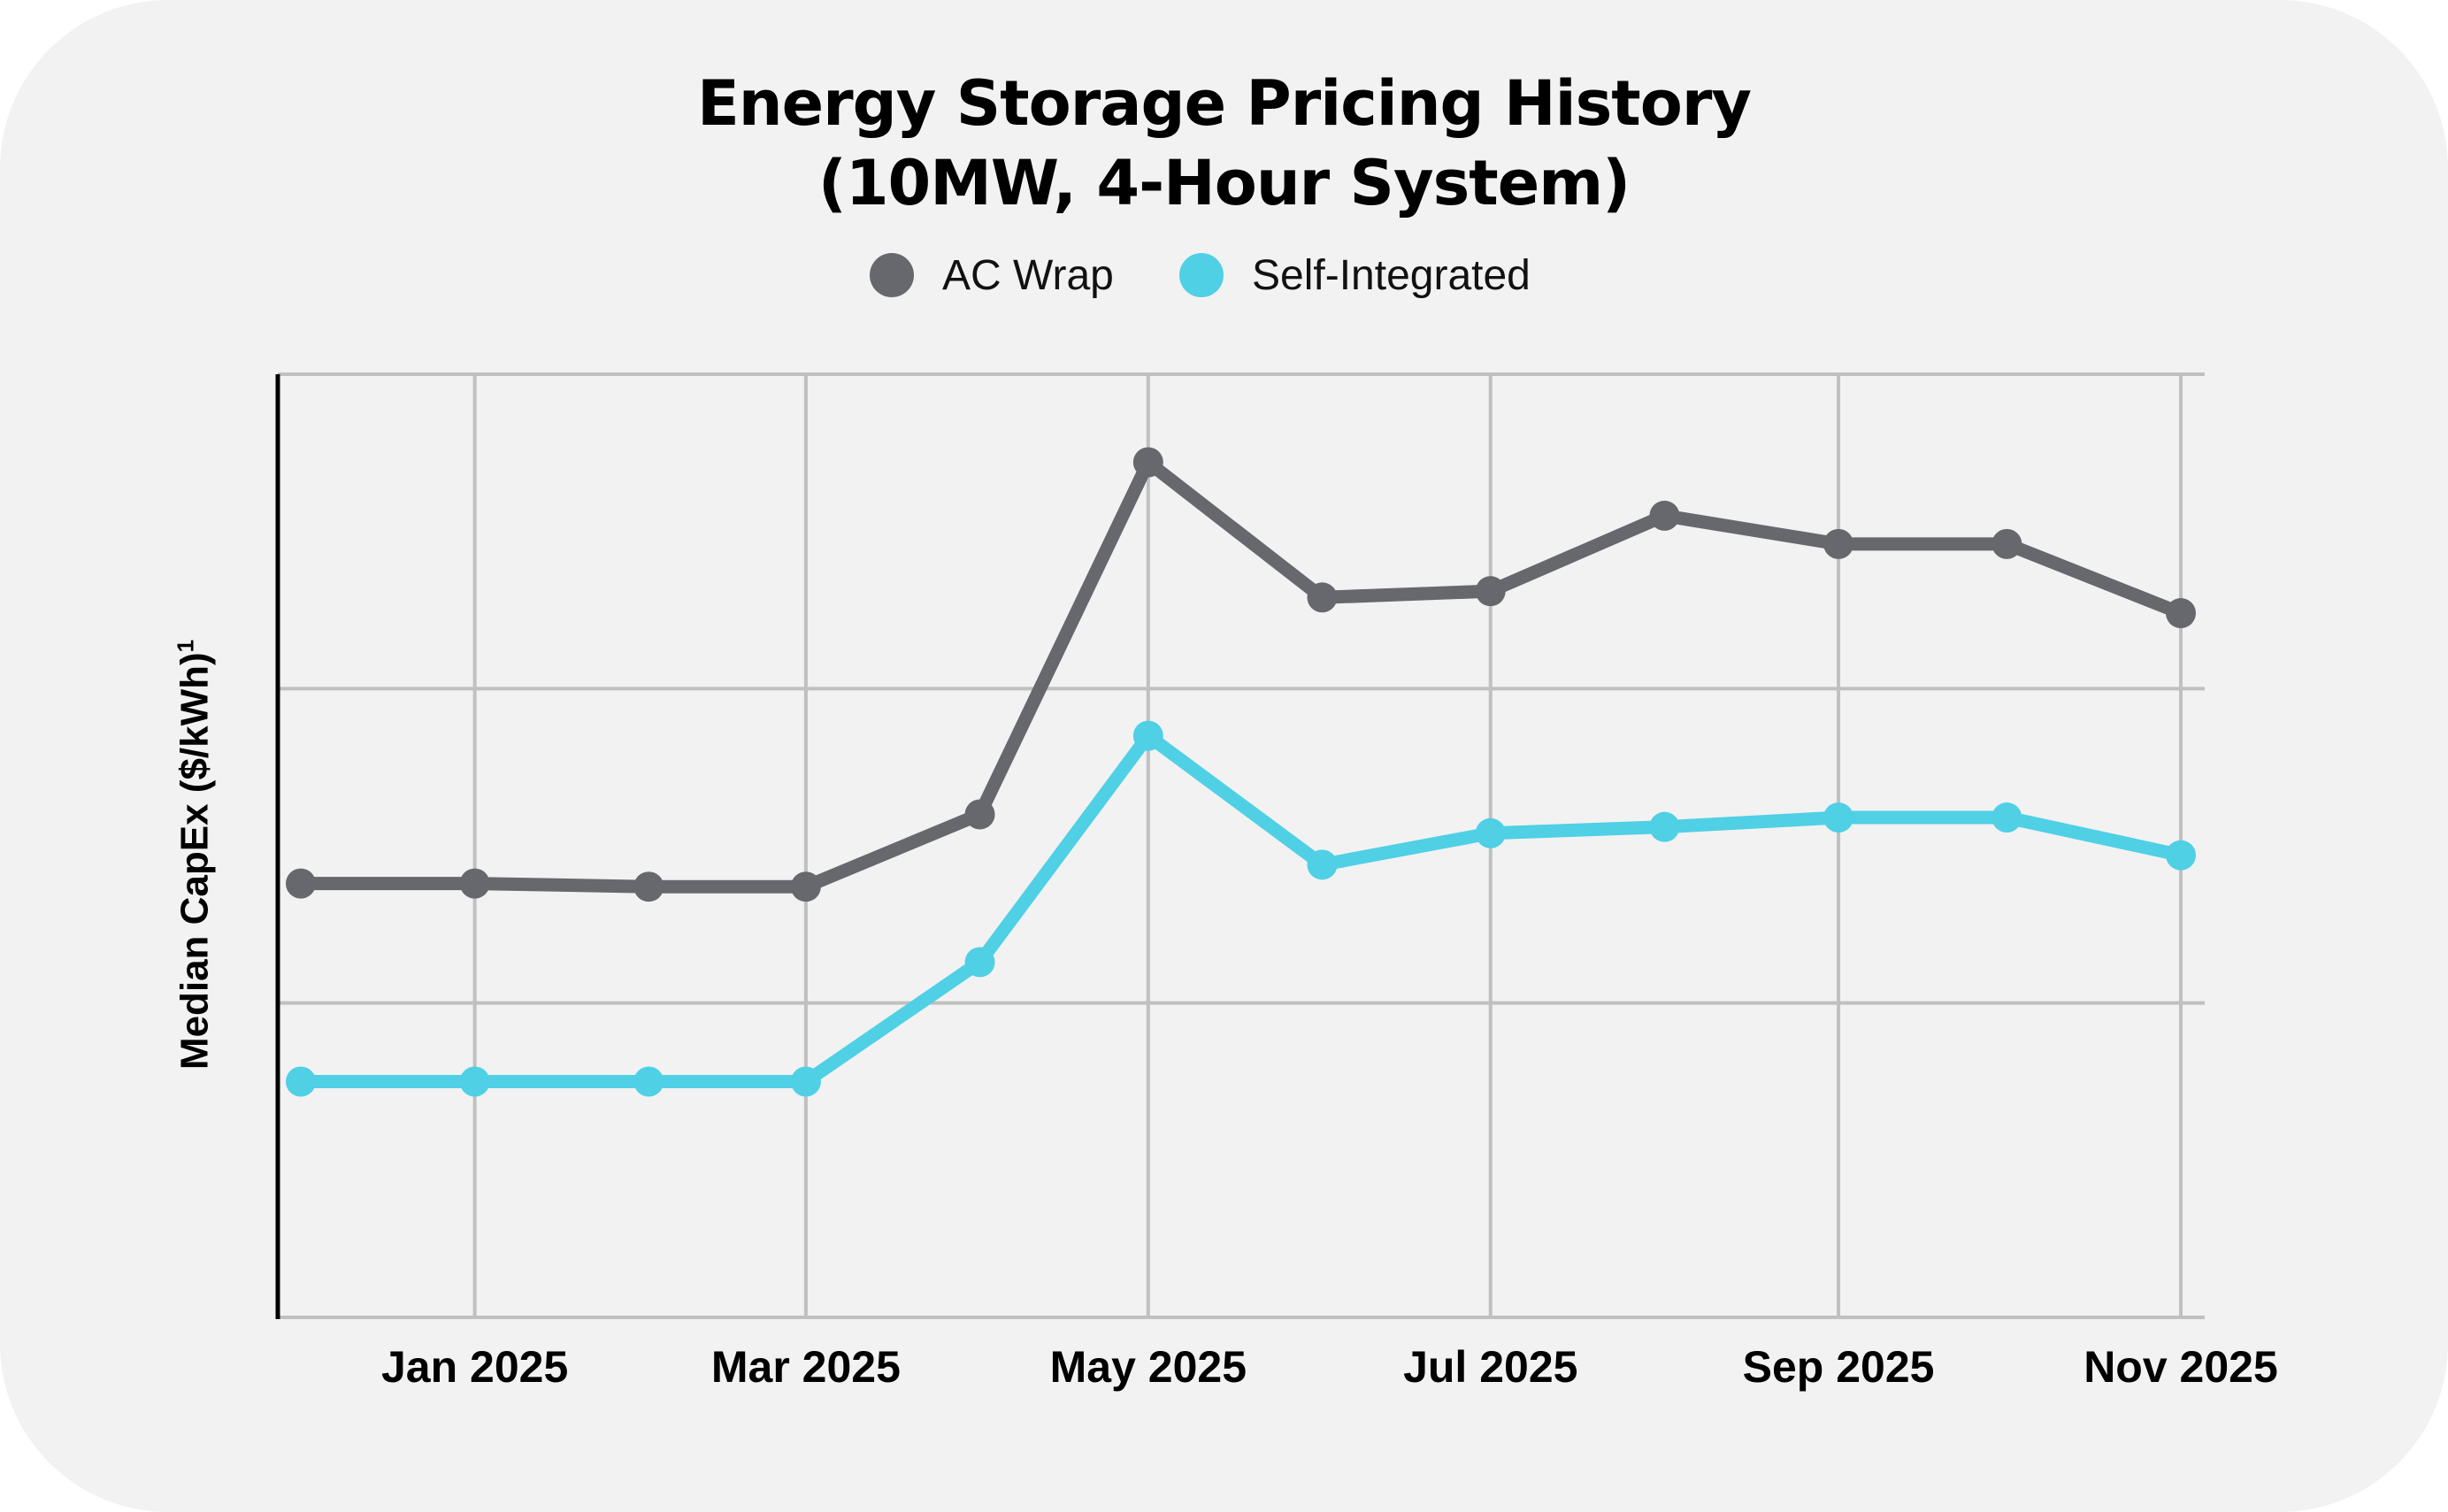 The image size is (2448, 1512). Describe the element at coordinates (1224, 103) in the screenshot. I see `chart-title-line-1: Energy Storage Pricing History` at that location.